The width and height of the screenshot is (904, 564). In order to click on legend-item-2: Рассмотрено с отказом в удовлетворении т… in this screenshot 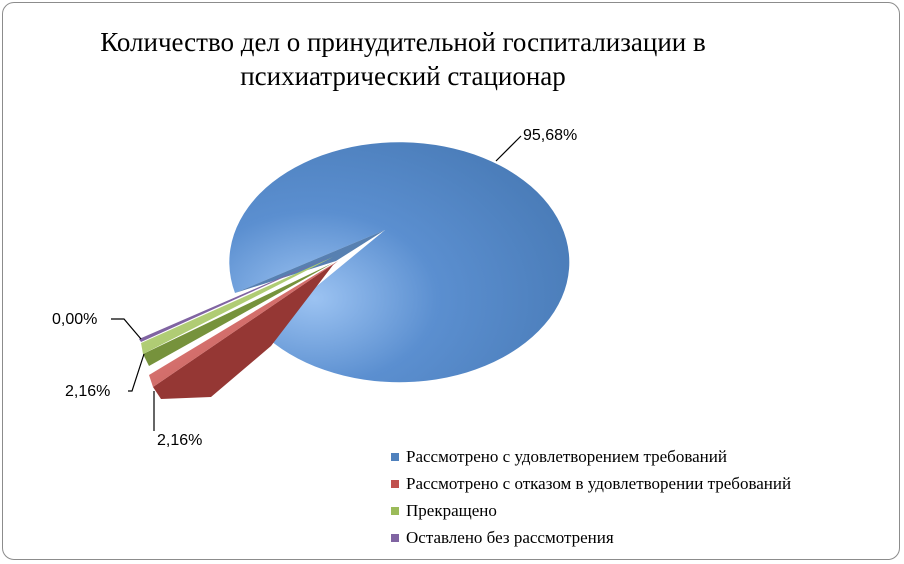, I will do `click(591, 483)`.